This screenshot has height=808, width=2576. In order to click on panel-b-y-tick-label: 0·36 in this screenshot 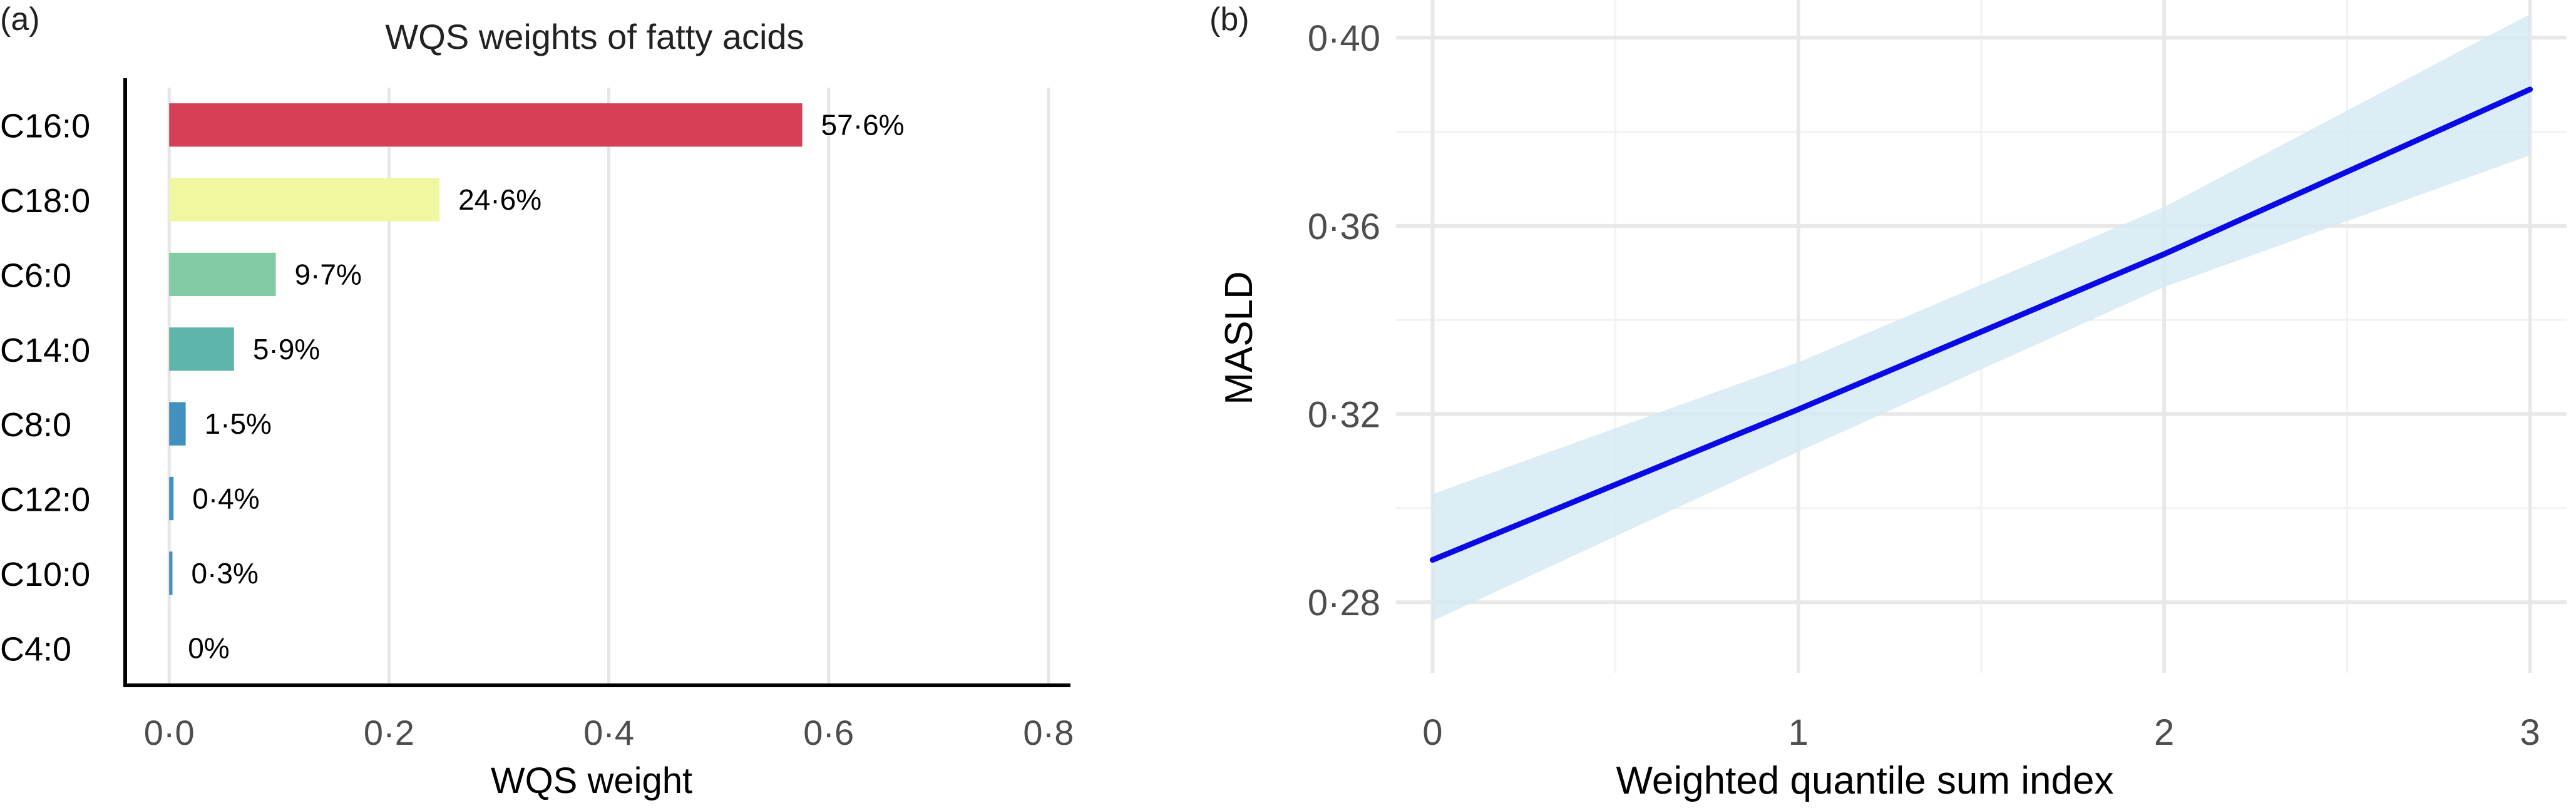, I will do `click(1344, 227)`.